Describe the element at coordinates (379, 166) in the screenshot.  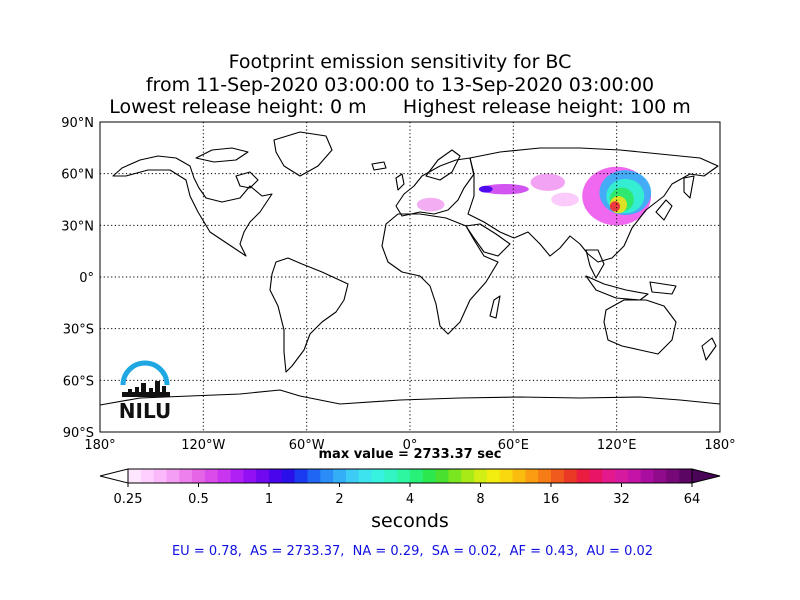
I see `coastline-iceland` at that location.